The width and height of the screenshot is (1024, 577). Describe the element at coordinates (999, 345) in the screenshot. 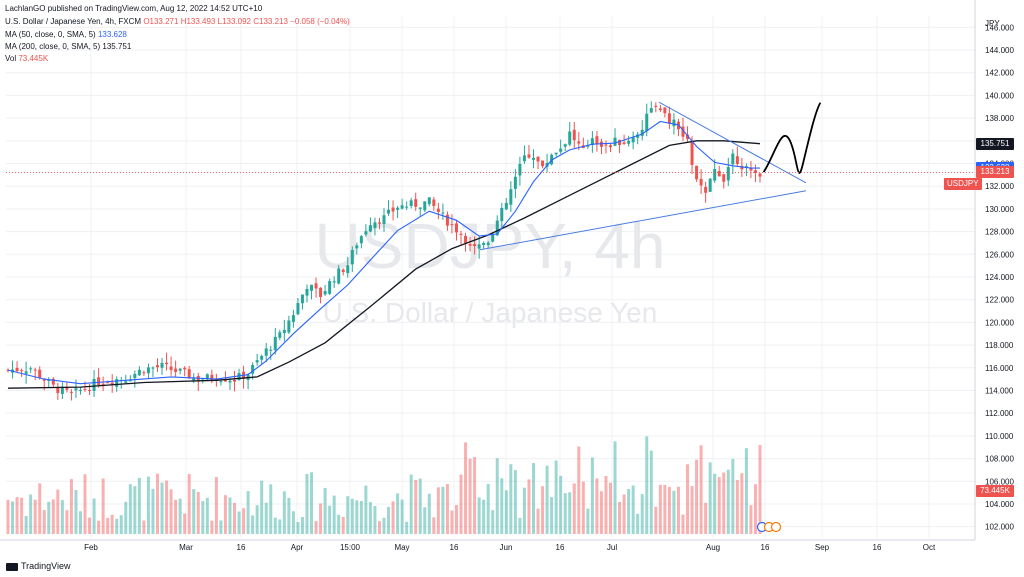

I see `y-tick-label: 118.000` at that location.